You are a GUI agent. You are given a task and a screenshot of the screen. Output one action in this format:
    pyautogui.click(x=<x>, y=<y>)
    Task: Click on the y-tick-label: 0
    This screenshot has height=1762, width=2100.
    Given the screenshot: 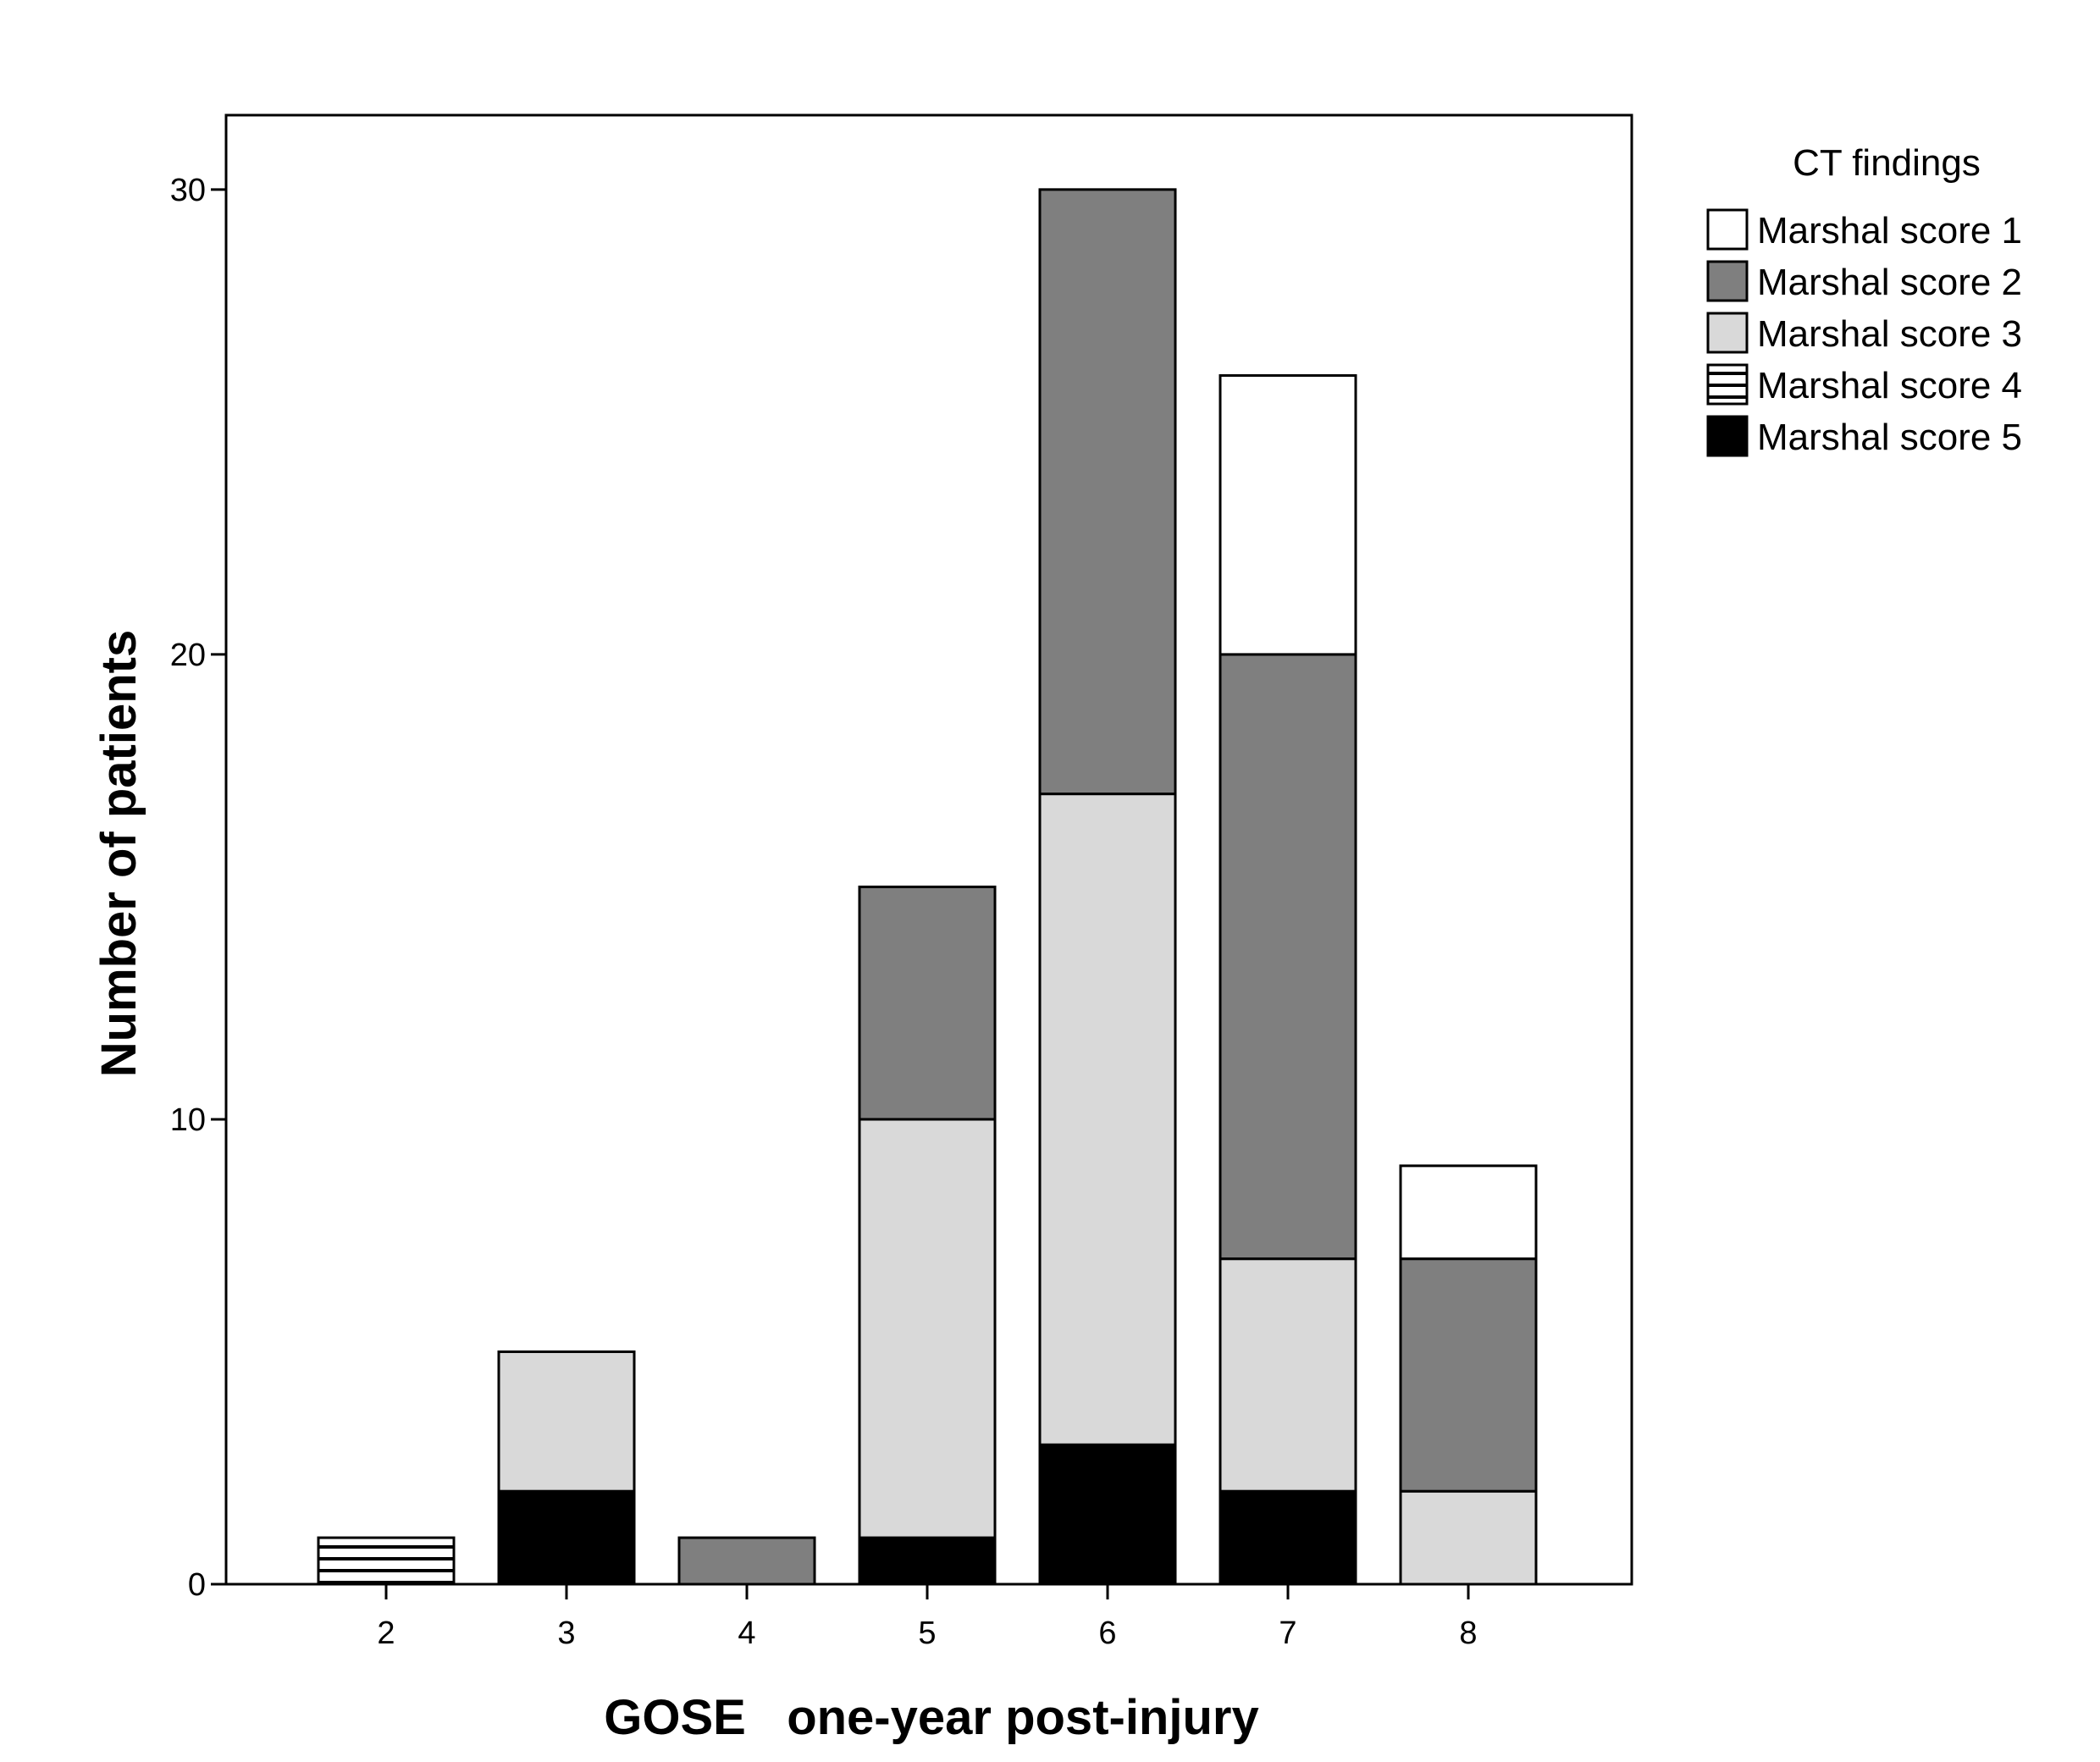 What is the action you would take?
    pyautogui.click(x=197, y=1585)
    